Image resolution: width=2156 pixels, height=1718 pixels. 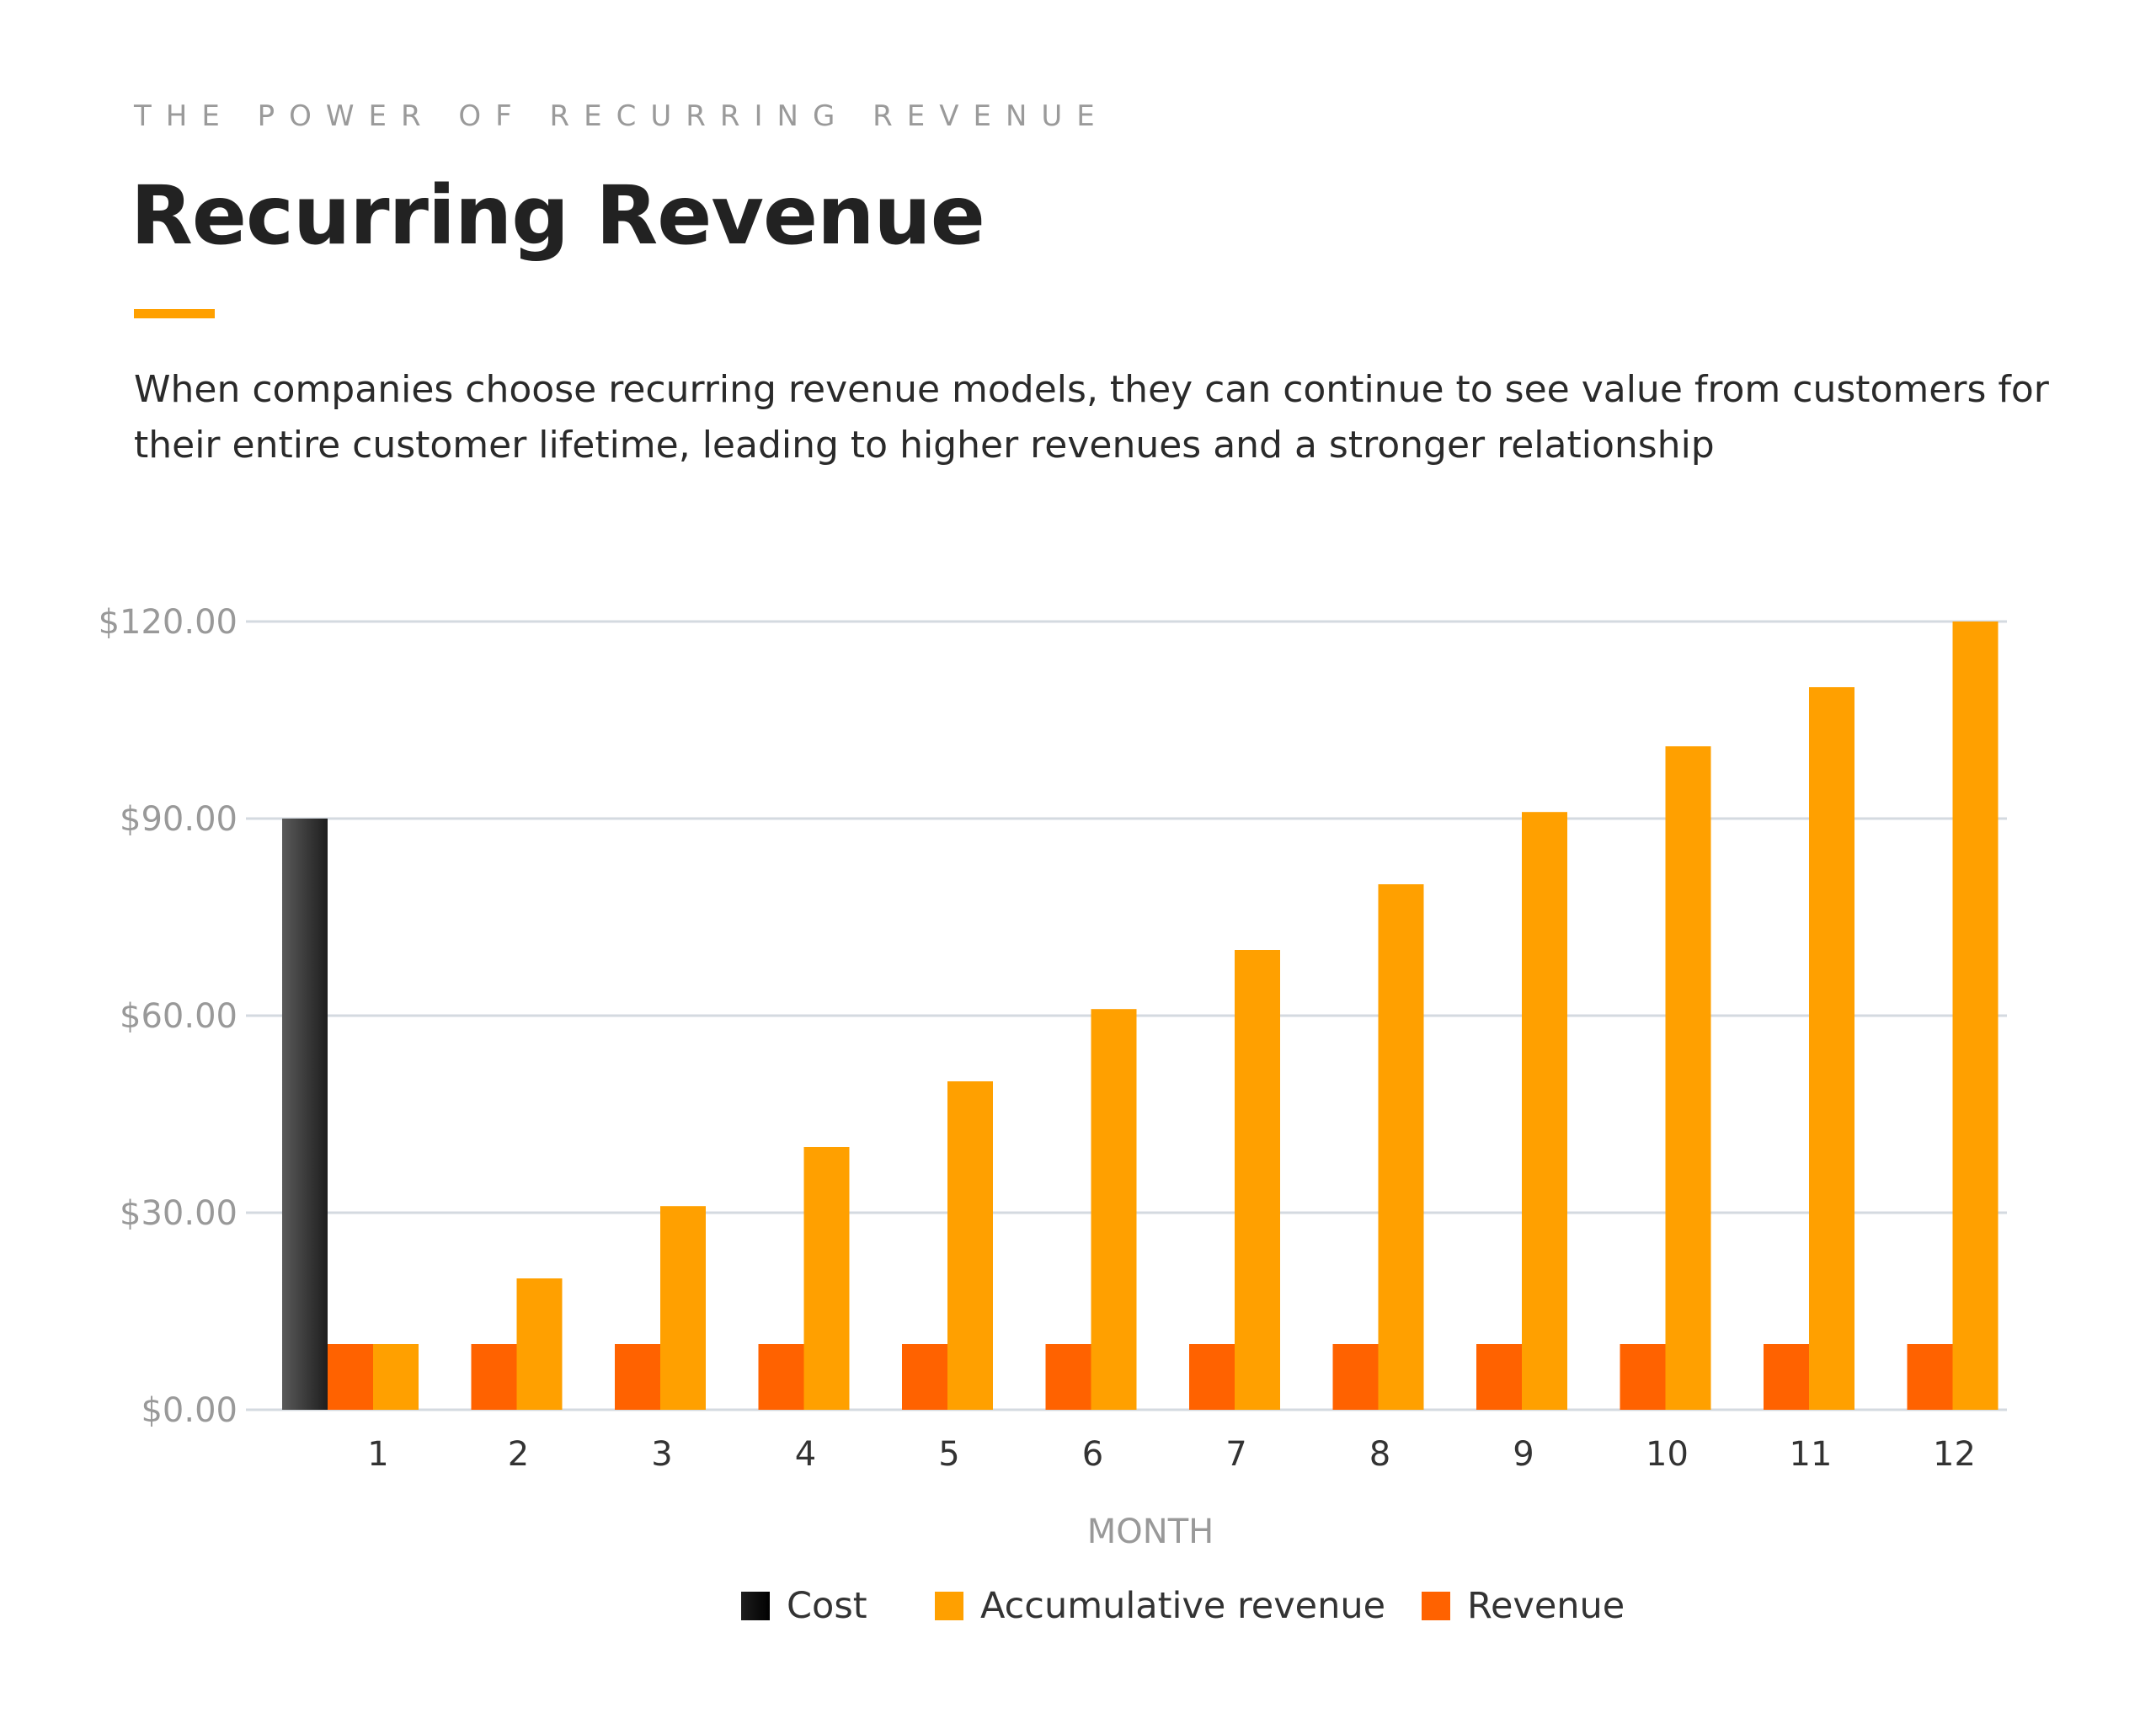 I want to click on y-tick-label: $30.00, so click(x=178, y=1213).